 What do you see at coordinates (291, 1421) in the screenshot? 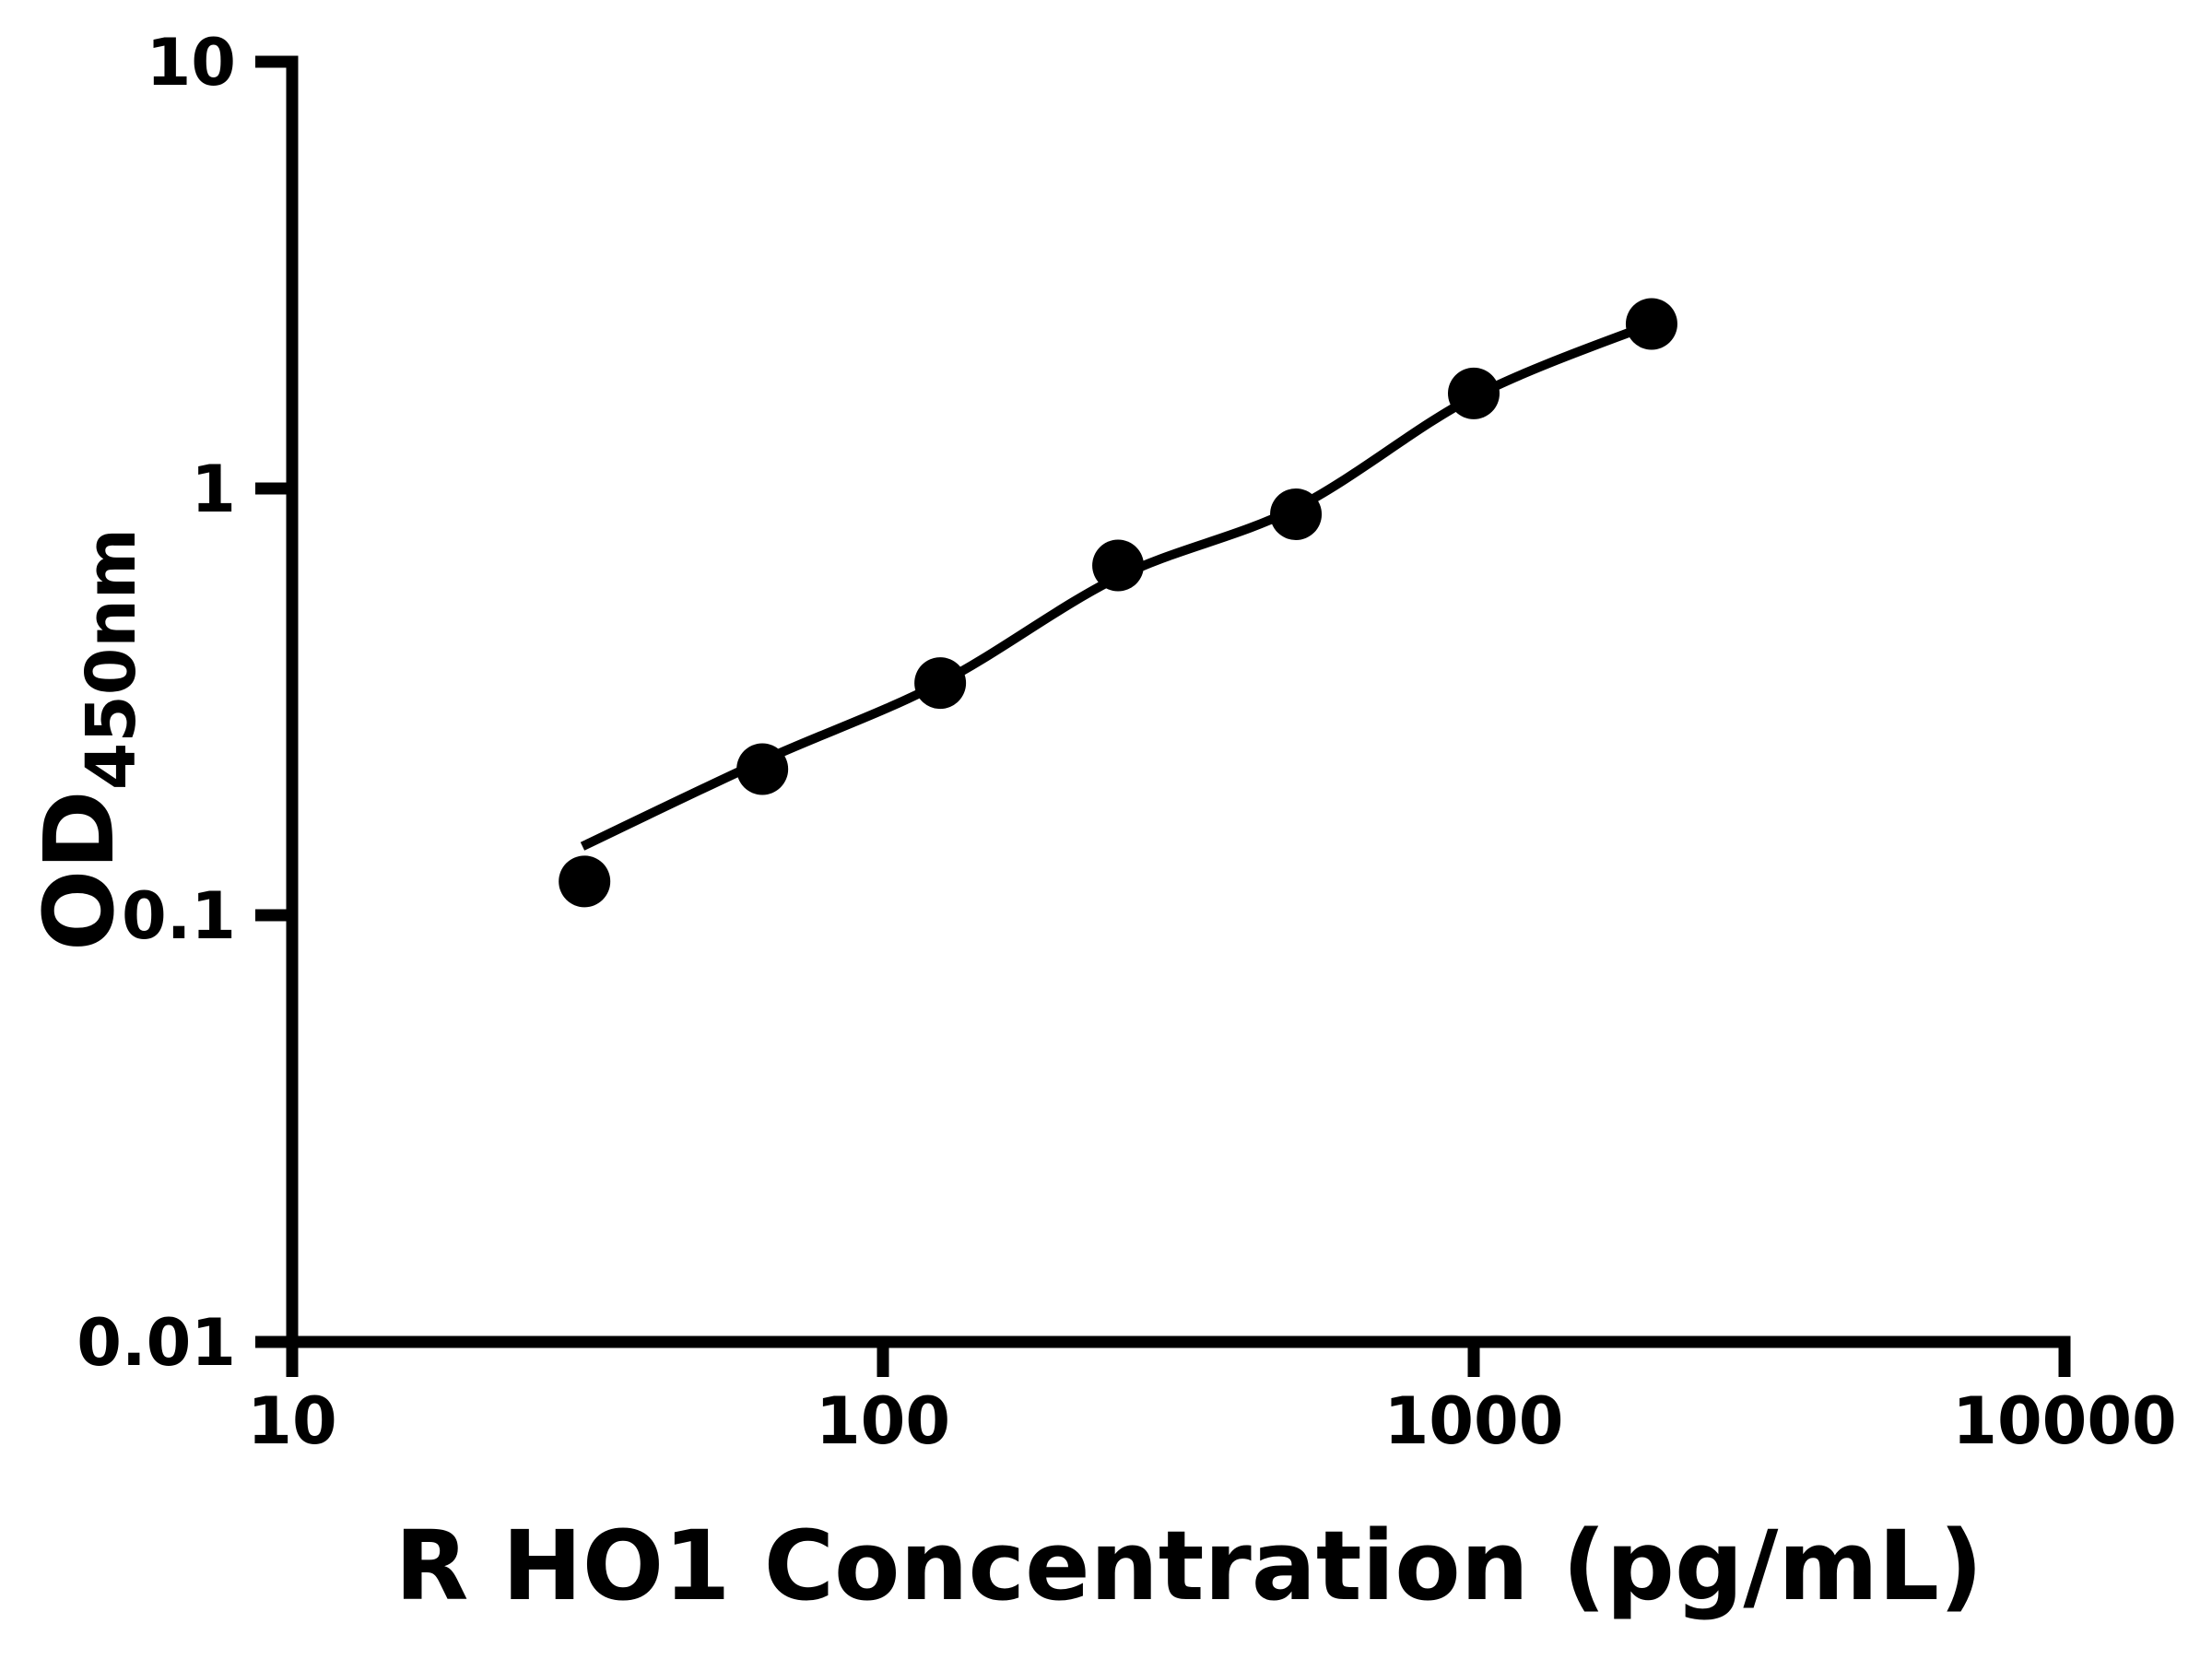
I see `x-tick-label: 10` at bounding box center [291, 1421].